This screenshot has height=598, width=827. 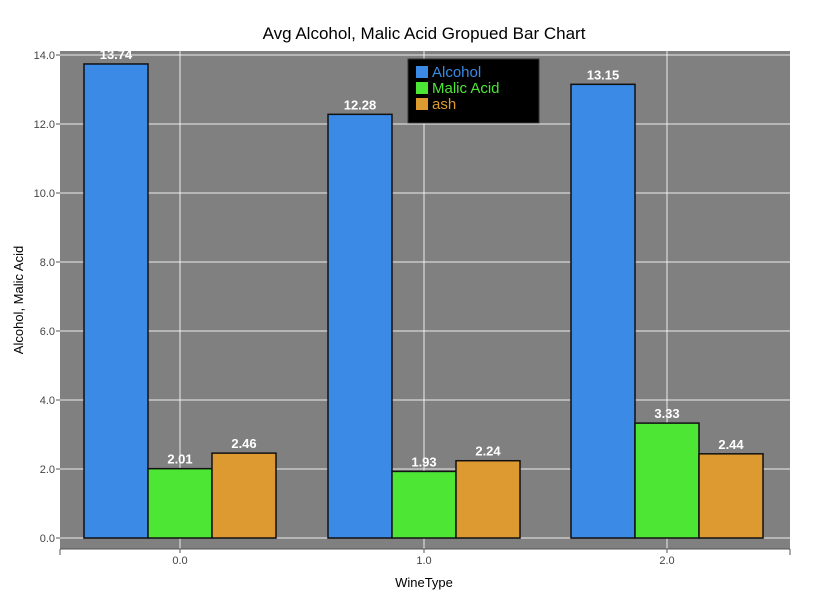 I want to click on data-label: 13.74, so click(x=116, y=54).